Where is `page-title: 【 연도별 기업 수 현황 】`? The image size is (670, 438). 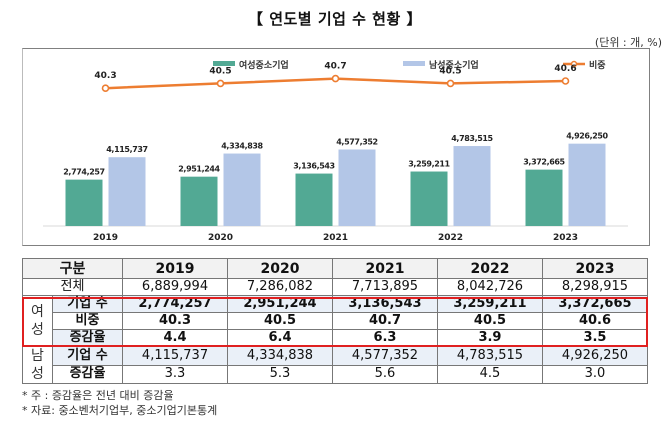 page-title: 【 연도별 기업 수 현황 】 is located at coordinates (334, 19).